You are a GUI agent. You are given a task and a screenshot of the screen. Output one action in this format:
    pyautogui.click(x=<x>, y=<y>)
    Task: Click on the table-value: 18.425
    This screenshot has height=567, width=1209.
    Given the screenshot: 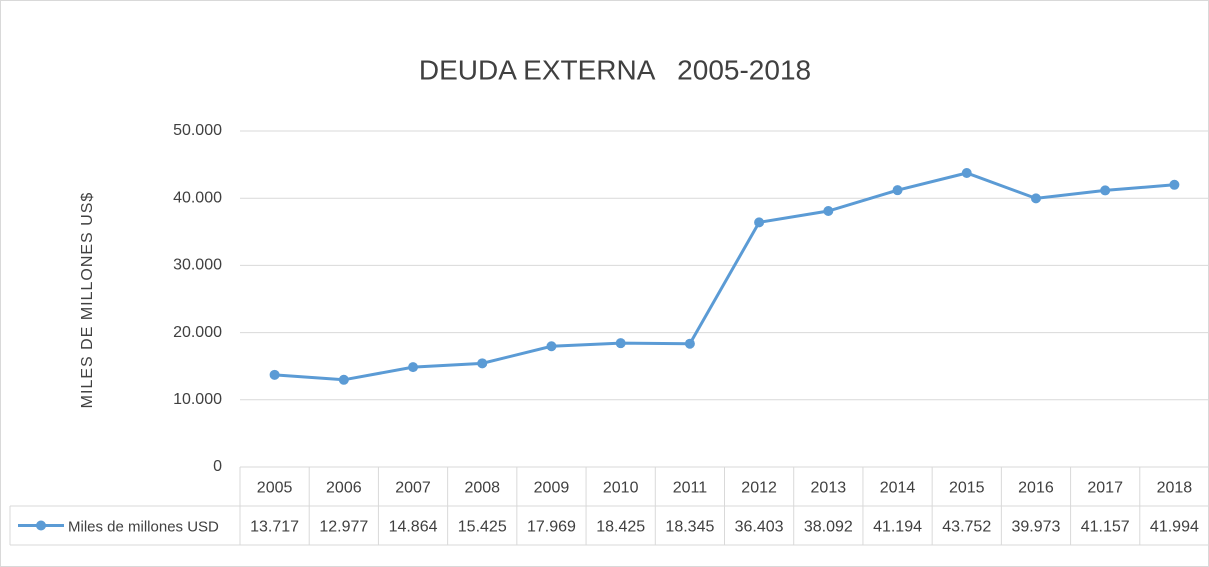 What is the action you would take?
    pyautogui.click(x=620, y=527)
    